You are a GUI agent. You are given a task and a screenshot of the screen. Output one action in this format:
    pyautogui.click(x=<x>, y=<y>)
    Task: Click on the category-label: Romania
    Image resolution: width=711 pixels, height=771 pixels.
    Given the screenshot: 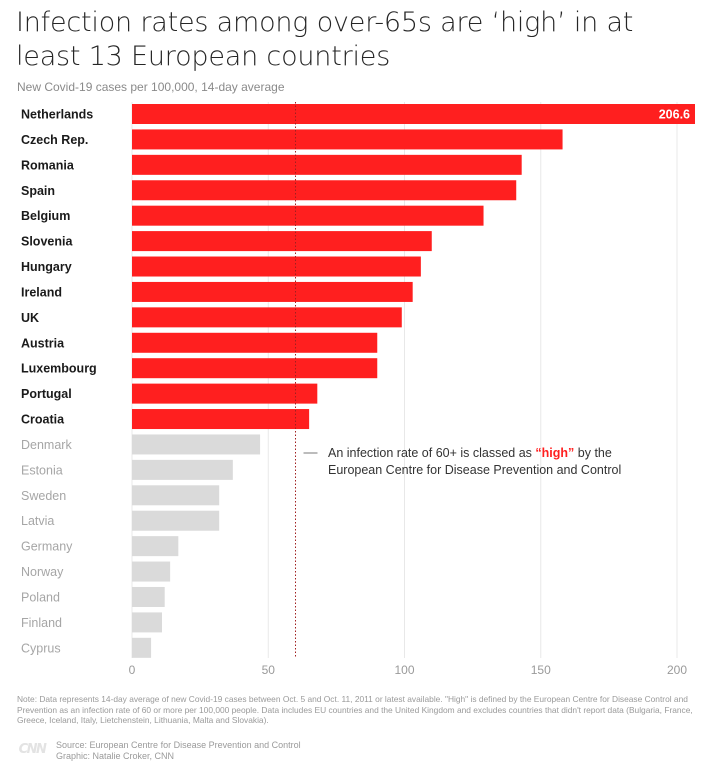 What is the action you would take?
    pyautogui.click(x=48, y=165)
    